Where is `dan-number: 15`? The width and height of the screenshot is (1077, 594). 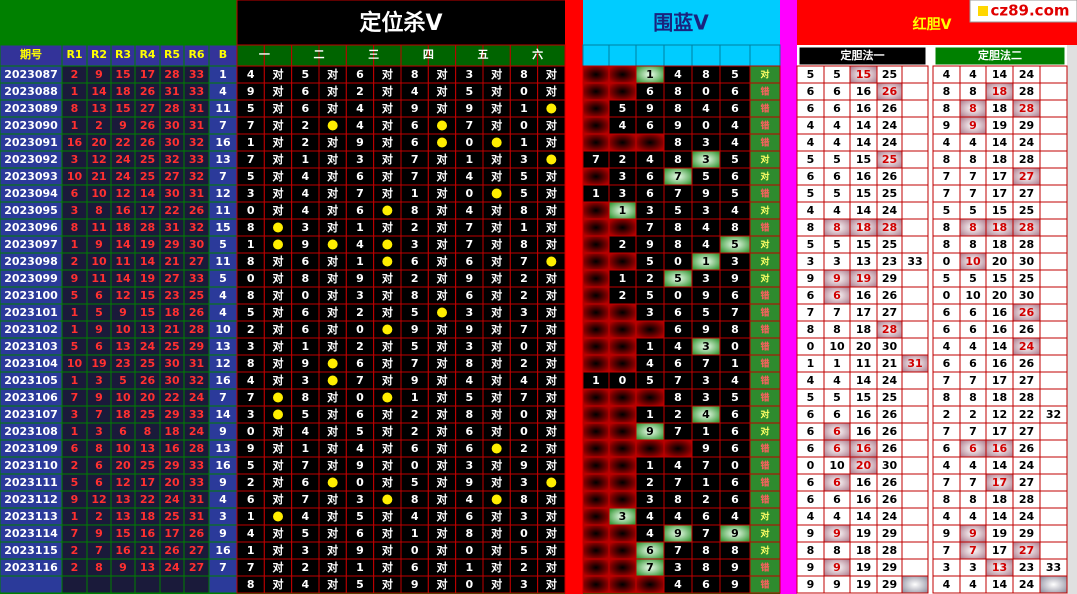
dan-number: 15 is located at coordinates (999, 210).